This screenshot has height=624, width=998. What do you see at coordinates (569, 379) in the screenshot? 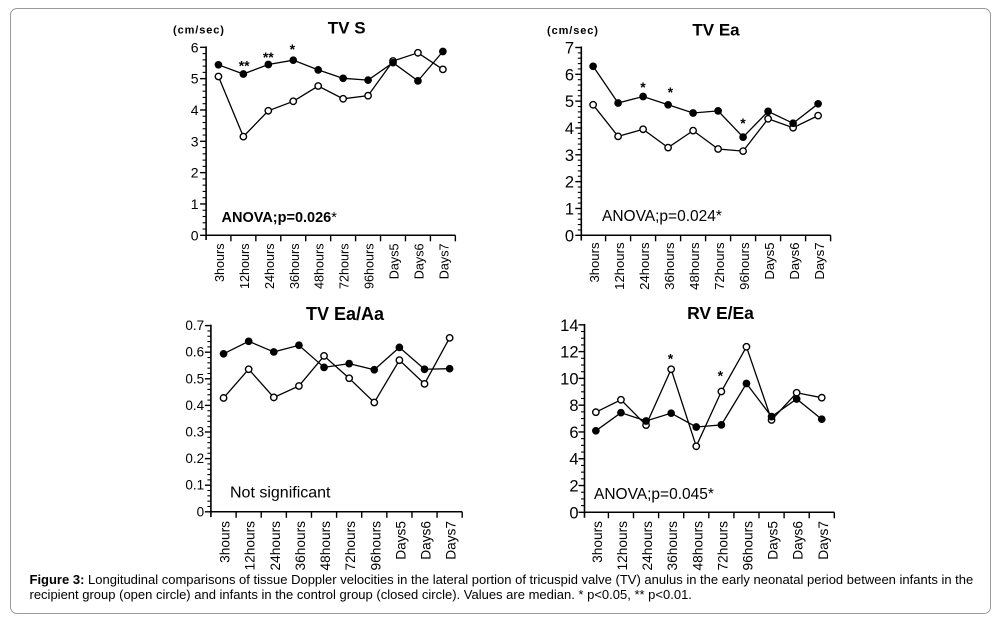
I see `svg-text: 10` at bounding box center [569, 379].